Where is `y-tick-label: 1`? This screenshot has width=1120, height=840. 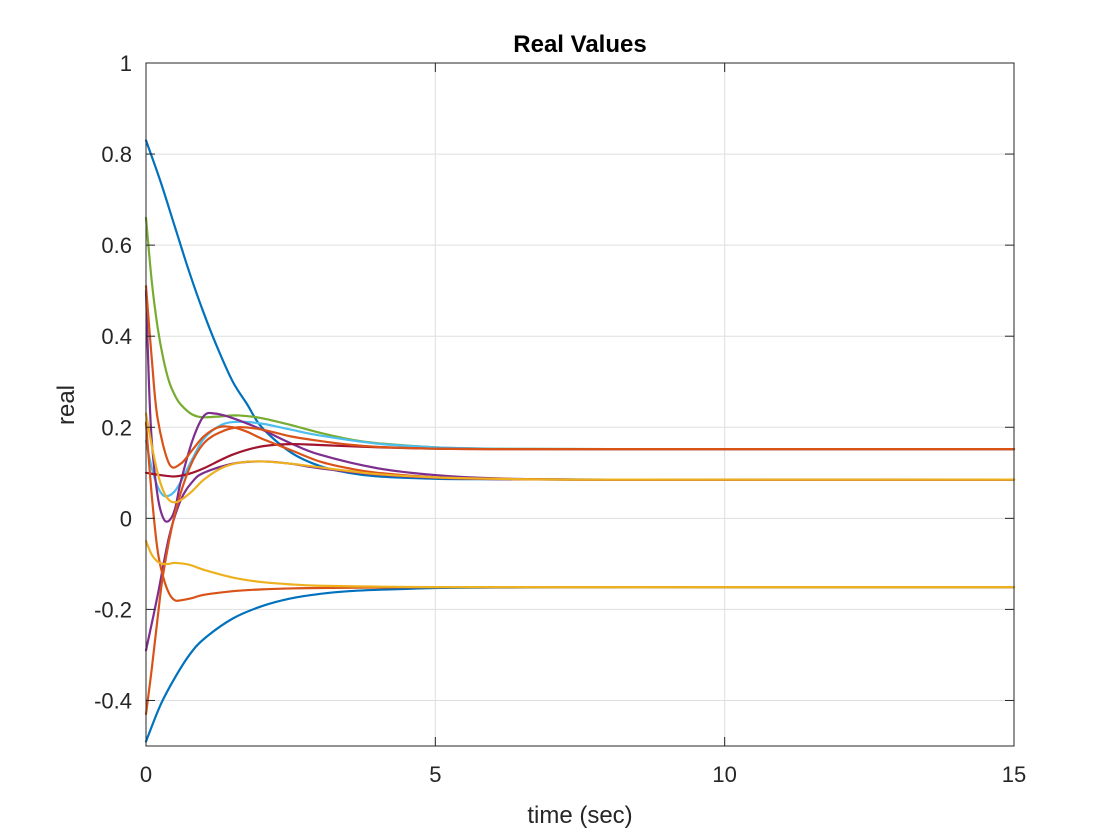
y-tick-label: 1 is located at coordinates (126, 63).